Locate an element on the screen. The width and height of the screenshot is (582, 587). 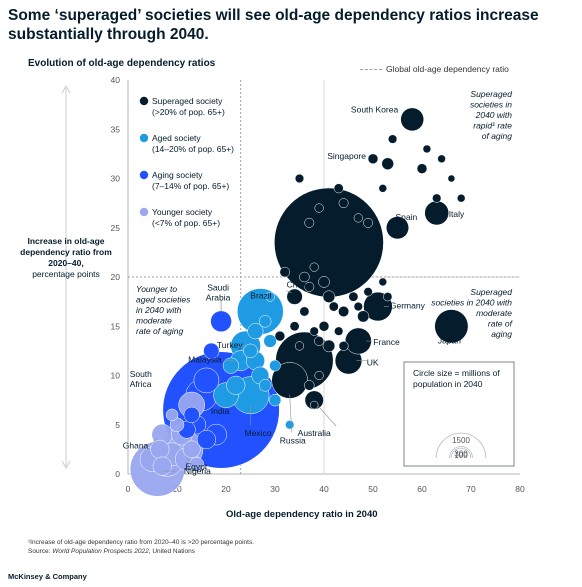
bubble-south-korea is located at coordinates (412, 119).